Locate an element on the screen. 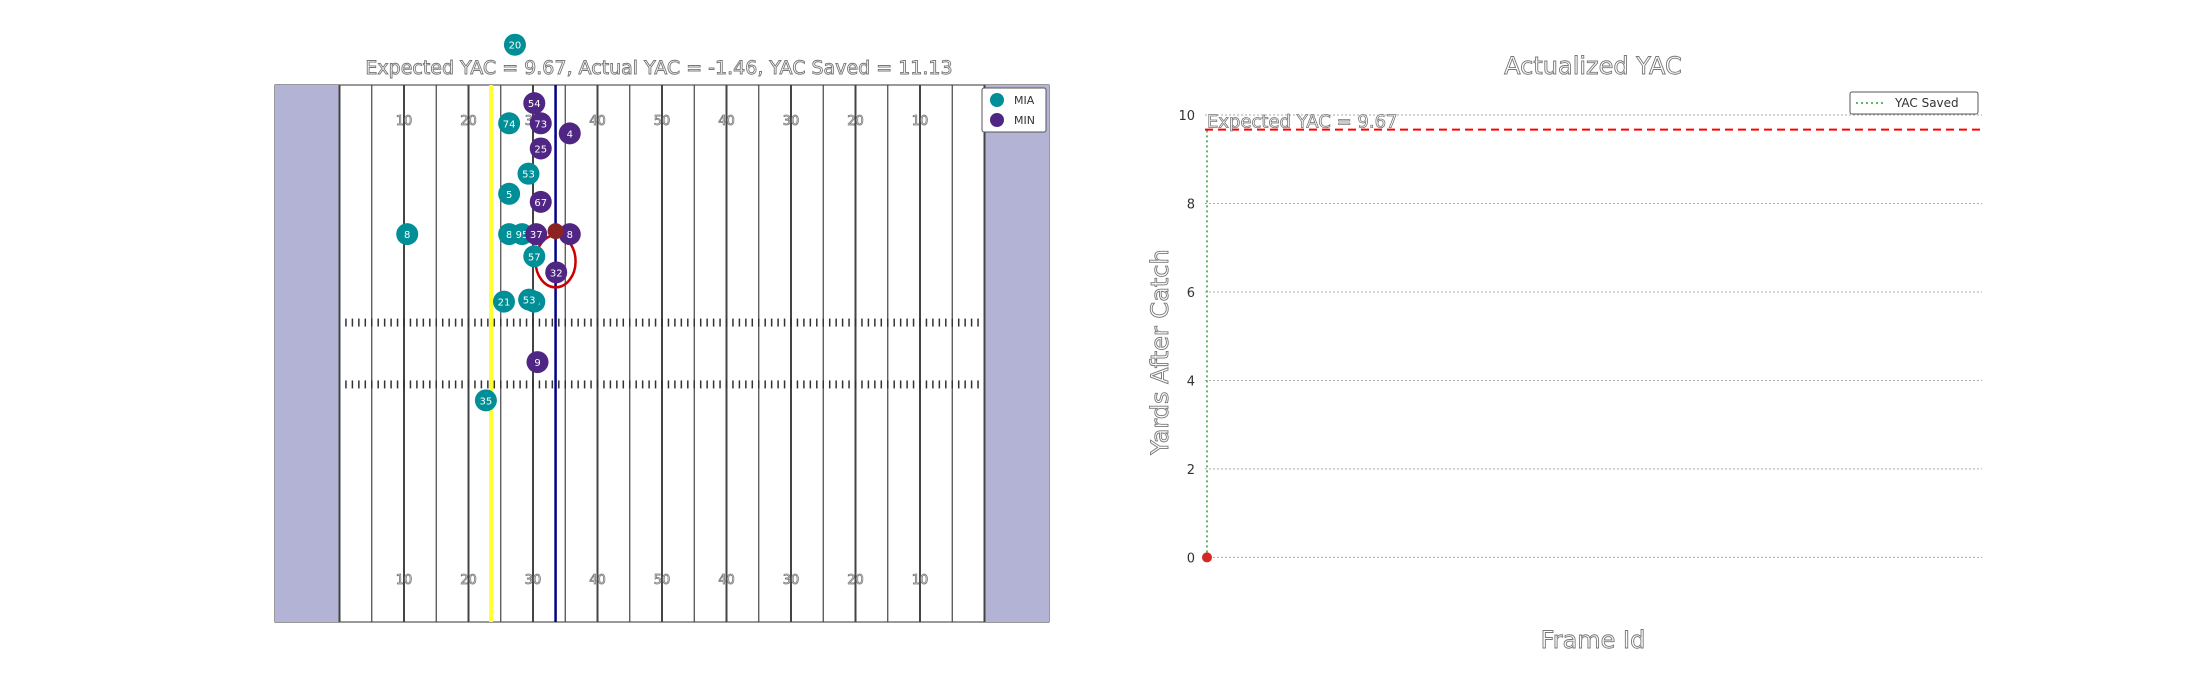 The width and height of the screenshot is (2200, 700). player-min: 8 is located at coordinates (569, 234).